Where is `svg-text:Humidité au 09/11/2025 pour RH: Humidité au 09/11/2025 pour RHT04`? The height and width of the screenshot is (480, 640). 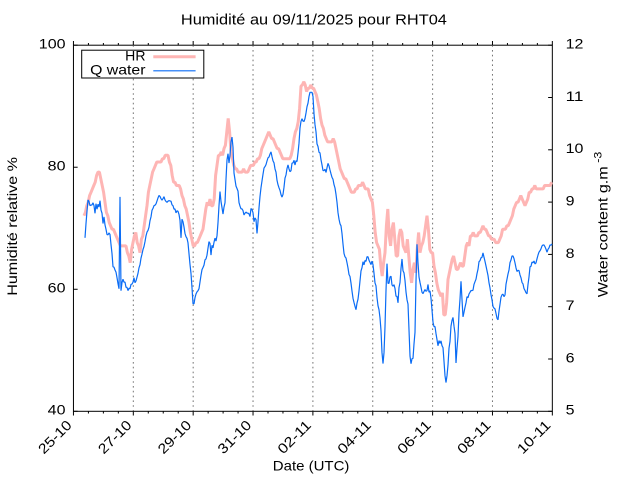
svg-text:Humidité au 09/11/2025 pour RH: Humidité au 09/11/2025 pour RHT04 is located at coordinates (314, 21).